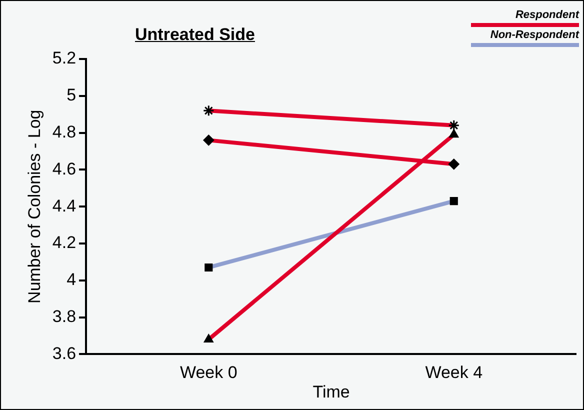  What do you see at coordinates (64, 168) in the screenshot?
I see `y-tick-label: 4.6` at bounding box center [64, 168].